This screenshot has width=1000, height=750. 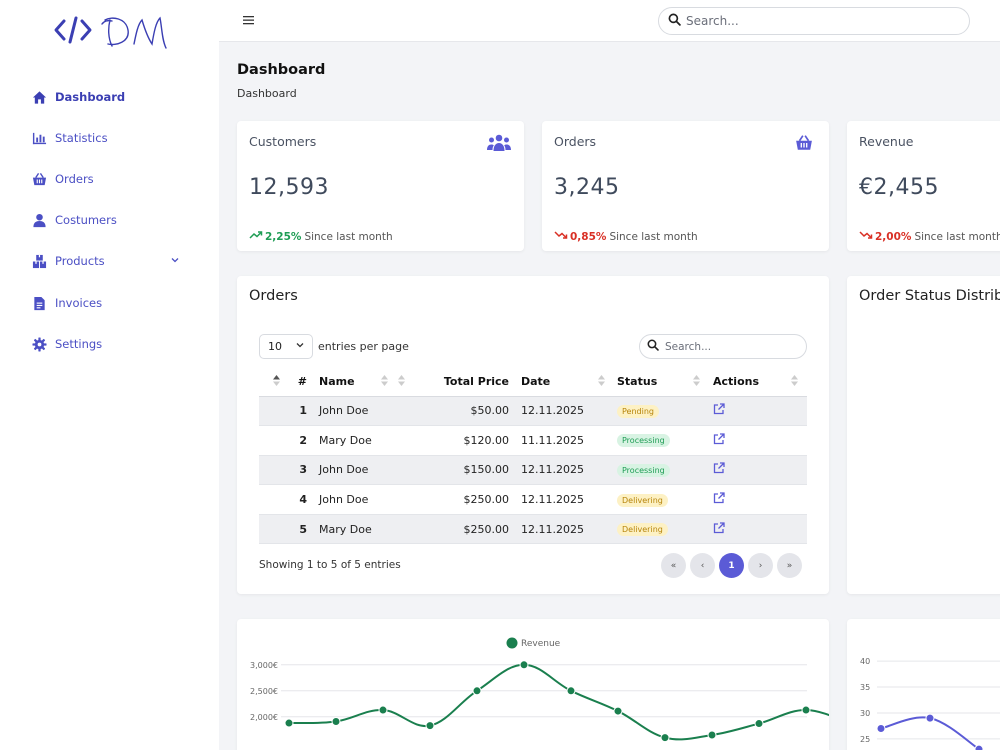 What do you see at coordinates (107, 303) in the screenshot?
I see `sidebar-item-invoices: Invoices` at bounding box center [107, 303].